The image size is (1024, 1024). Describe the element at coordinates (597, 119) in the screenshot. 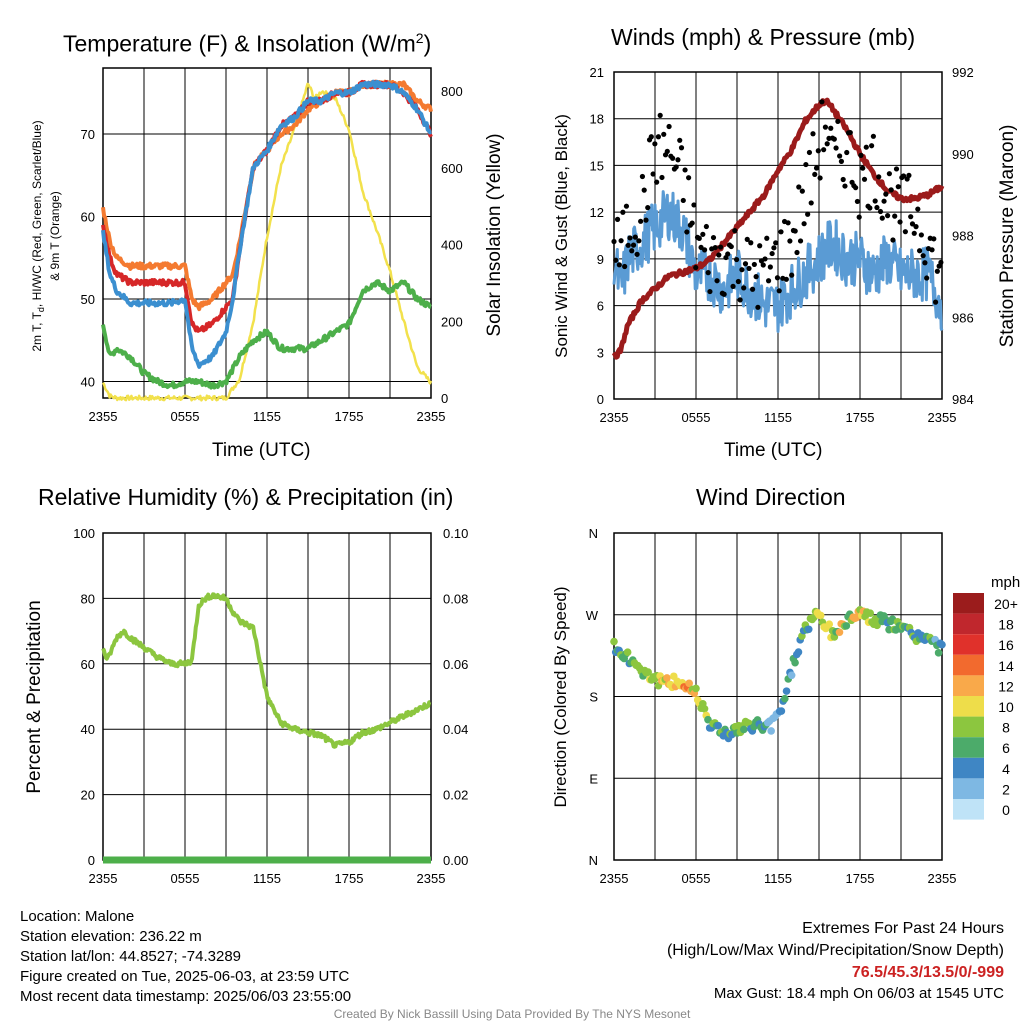

I see `wind-ytick-left: 18` at that location.